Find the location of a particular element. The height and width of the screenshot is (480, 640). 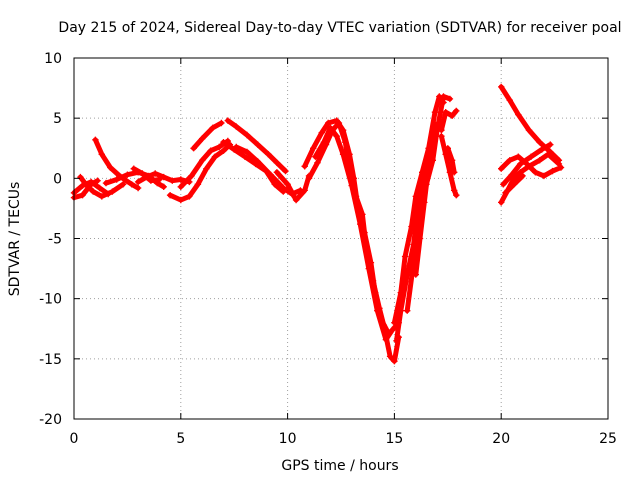

y-tick-label: -20 is located at coordinates (50, 420).